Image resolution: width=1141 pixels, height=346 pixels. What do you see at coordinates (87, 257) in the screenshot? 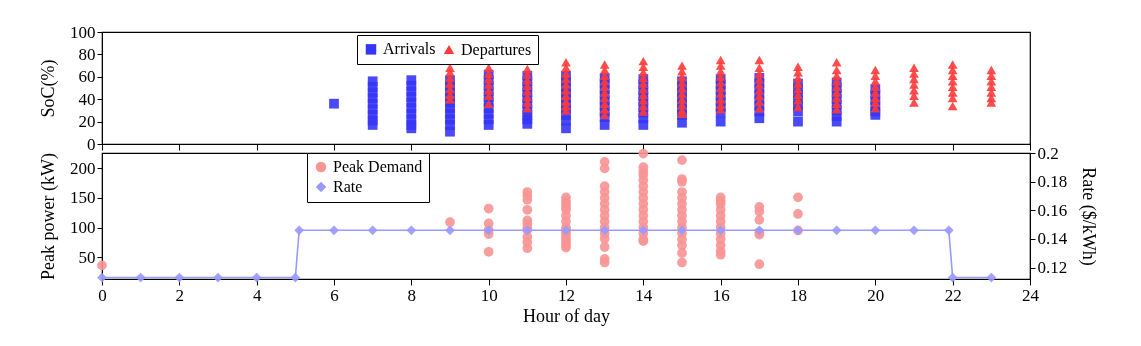
I see `y-tick-label: 50` at bounding box center [87, 257].